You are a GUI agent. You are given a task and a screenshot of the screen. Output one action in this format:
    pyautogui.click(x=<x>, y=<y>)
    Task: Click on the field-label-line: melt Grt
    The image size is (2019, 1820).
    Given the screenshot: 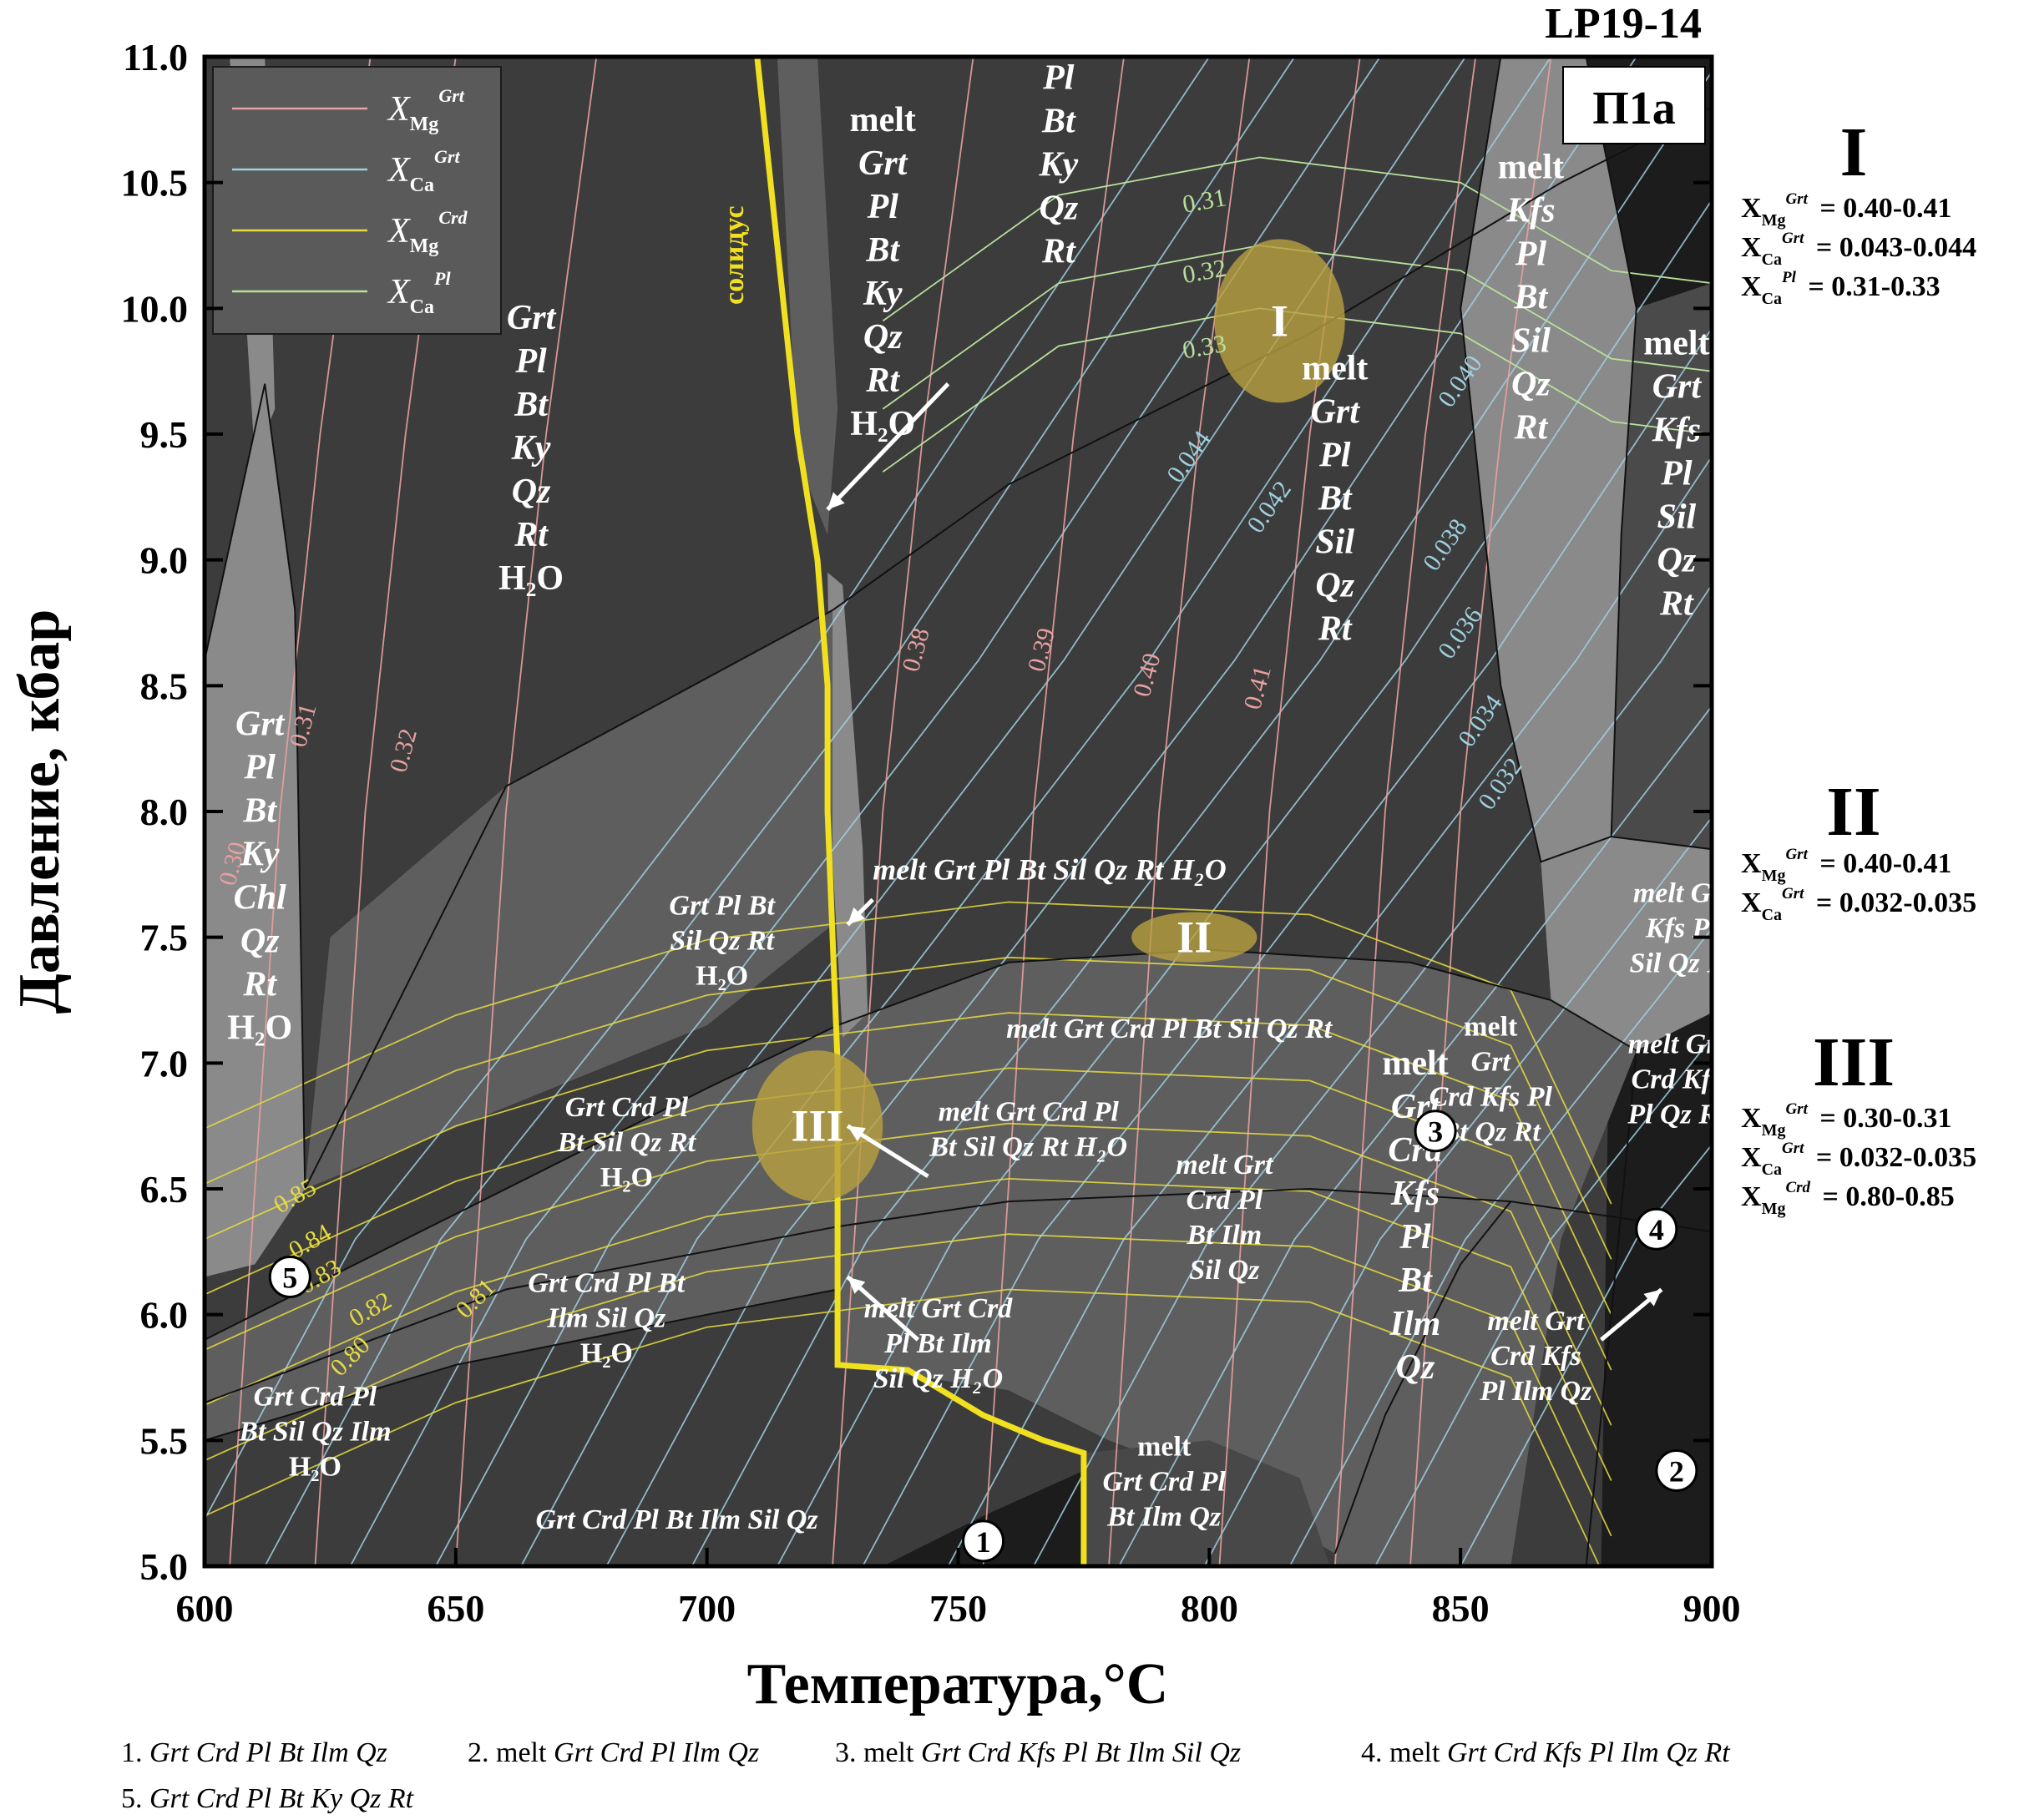 What is the action you would take?
    pyautogui.click(x=1225, y=1165)
    